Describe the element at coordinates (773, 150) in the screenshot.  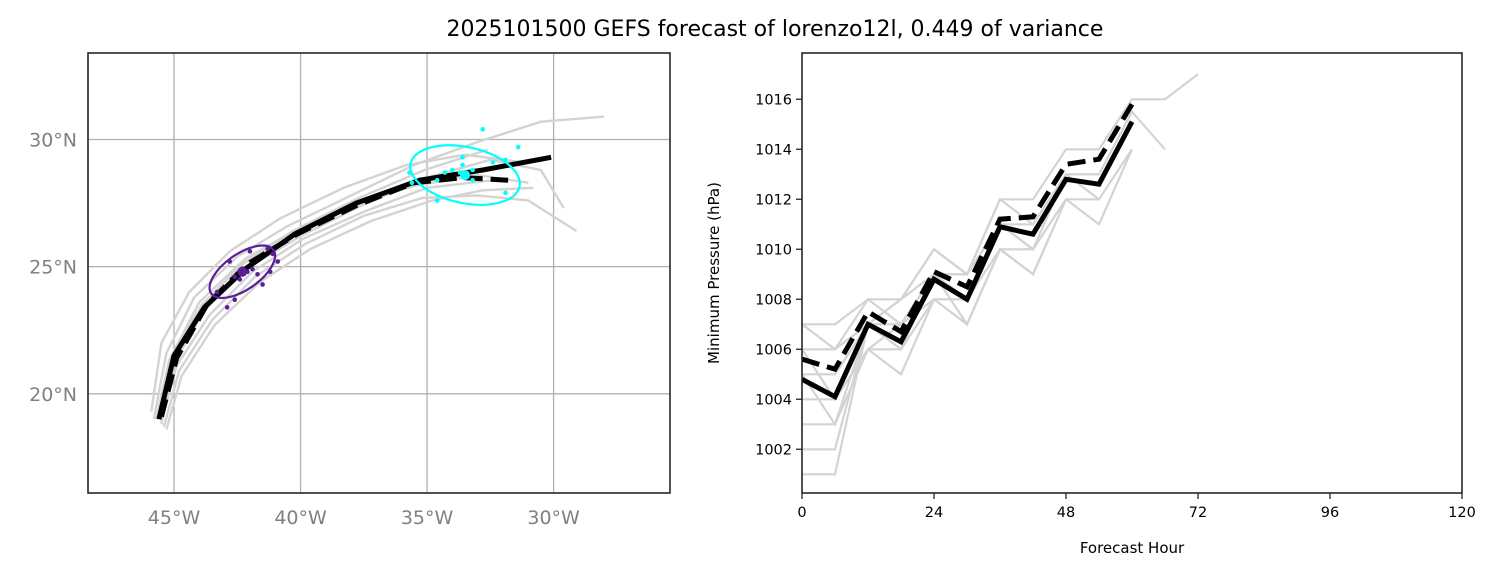
I see `y-tick-label: 1014` at that location.